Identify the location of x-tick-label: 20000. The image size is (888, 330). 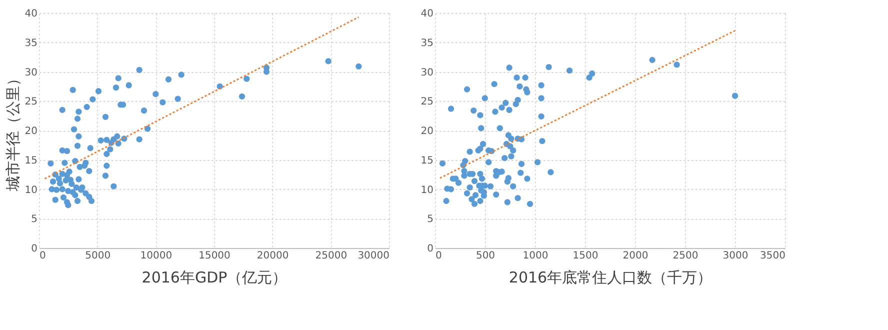
(272, 256).